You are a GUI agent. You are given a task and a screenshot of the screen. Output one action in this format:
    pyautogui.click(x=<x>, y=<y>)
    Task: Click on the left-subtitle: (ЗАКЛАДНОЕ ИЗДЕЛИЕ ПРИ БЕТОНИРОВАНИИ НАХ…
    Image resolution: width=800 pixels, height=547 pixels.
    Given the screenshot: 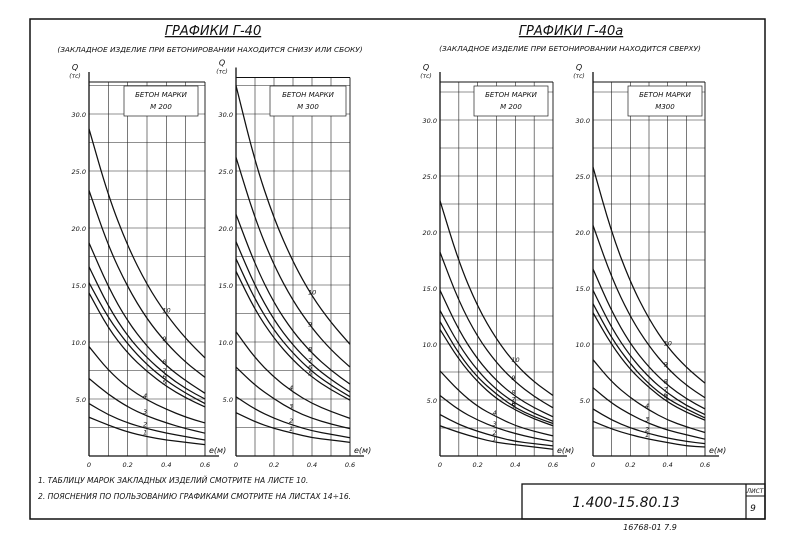 What is the action you would take?
    pyautogui.click(x=209, y=49)
    